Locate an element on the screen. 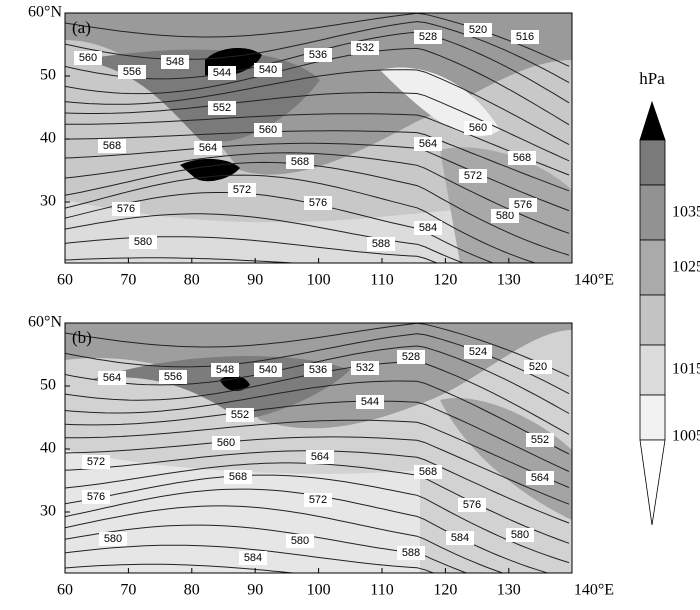 This screenshot has width=700, height=610. contour-label: 524 is located at coordinates (478, 352).